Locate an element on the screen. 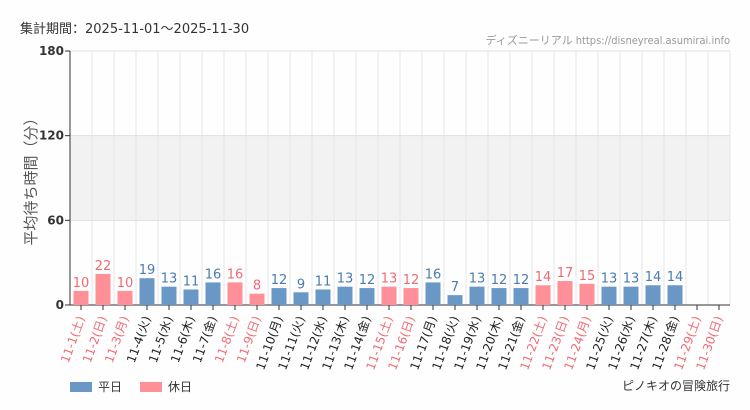 Image resolution: width=750 pixels, height=410 pixels. y-tick-label: 120 is located at coordinates (51, 136).